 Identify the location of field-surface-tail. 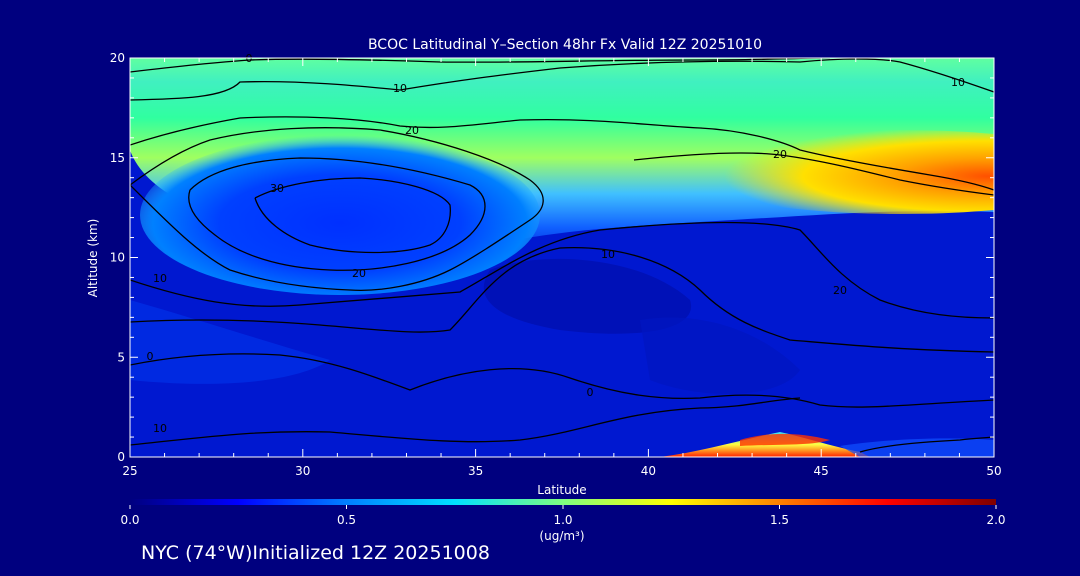
(917, 447).